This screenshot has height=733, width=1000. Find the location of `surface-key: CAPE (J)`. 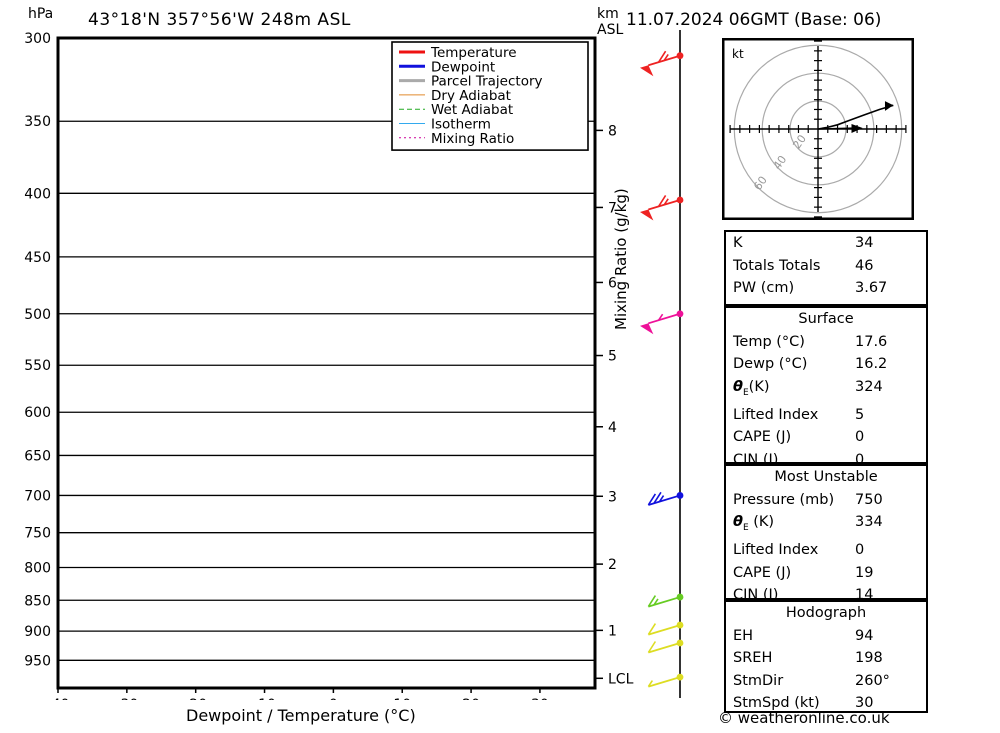

surface-key: CAPE (J) is located at coordinates (762, 437).